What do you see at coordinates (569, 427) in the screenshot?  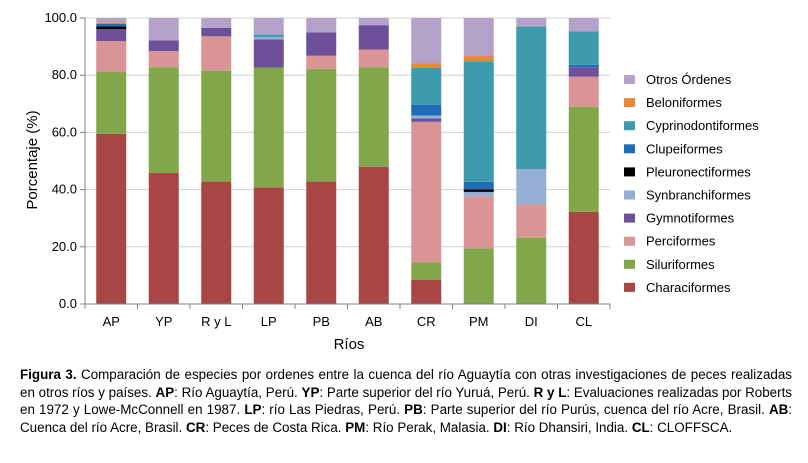 I see `caption-abbr-text: : Río Dhansiri, India.` at bounding box center [569, 427].